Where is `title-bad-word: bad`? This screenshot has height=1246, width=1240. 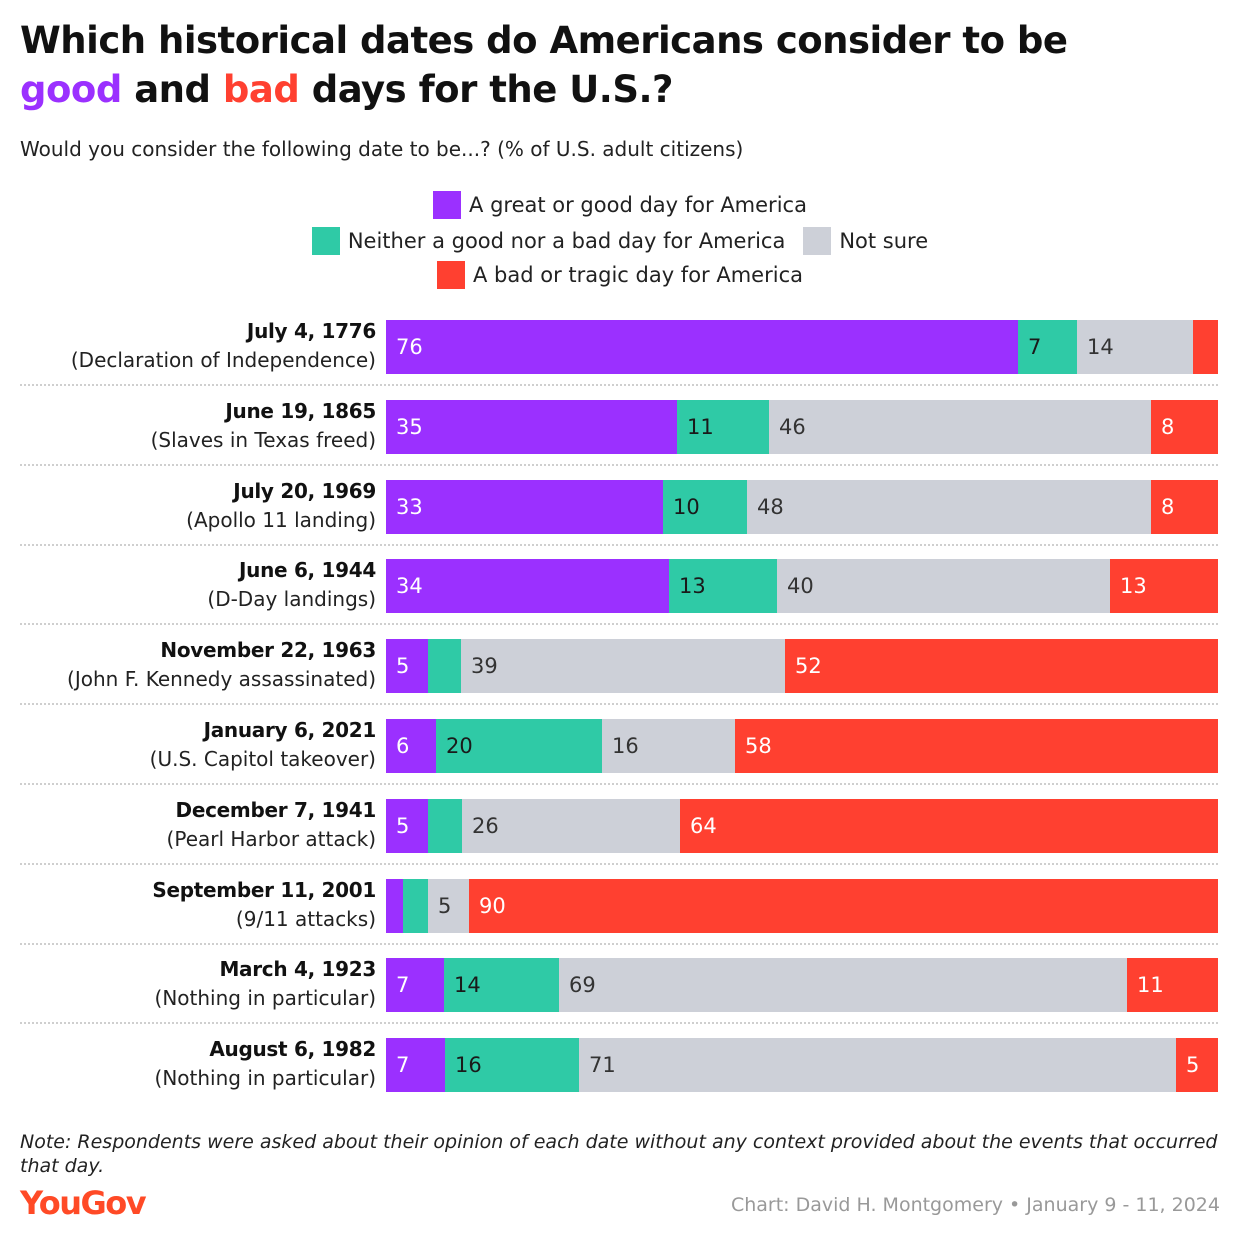 title-bad-word: bad is located at coordinates (261, 89).